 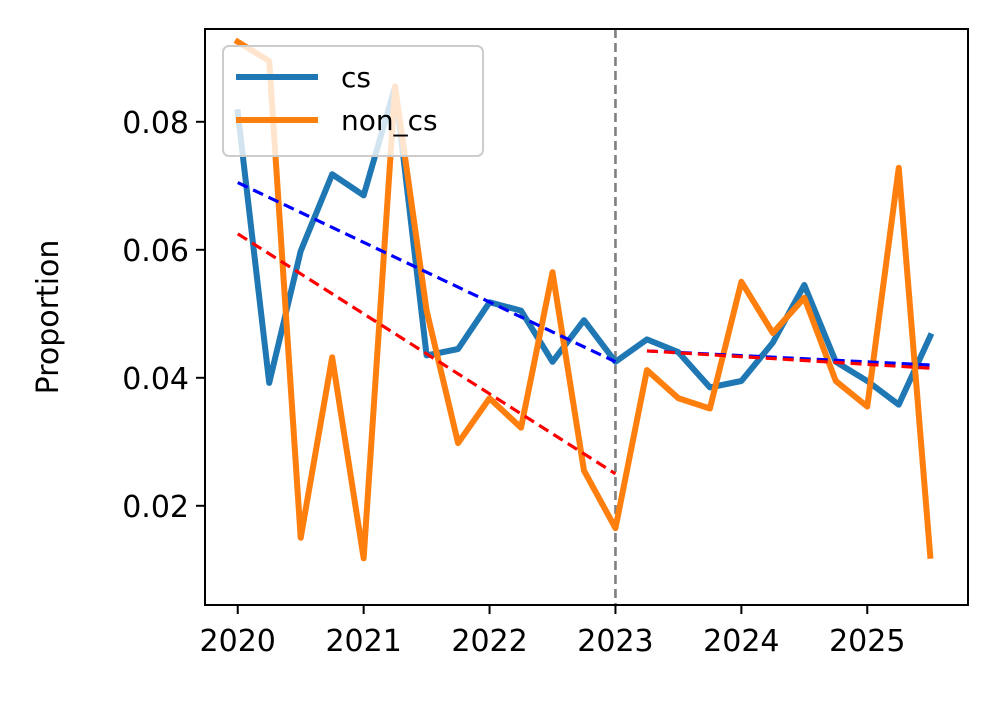 I want to click on legend: cs non_cs, so click(x=353, y=101).